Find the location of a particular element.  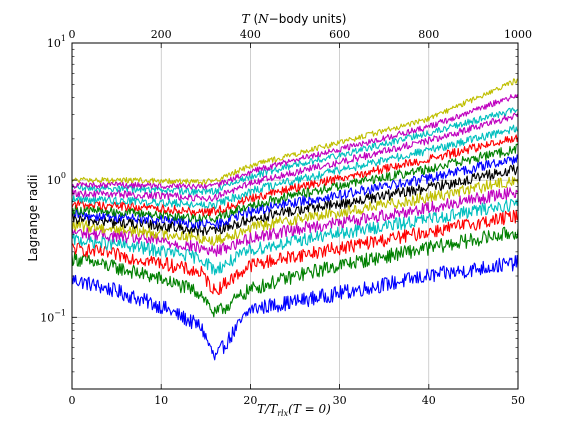

x-axis-label: T/Trlx(T = 0) is located at coordinates (294, 410).